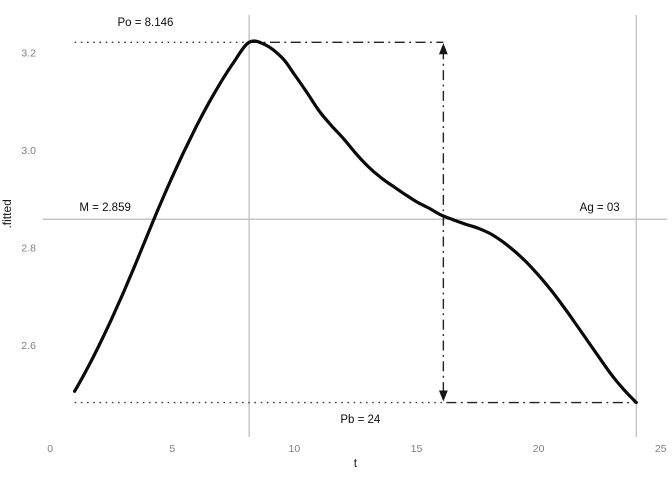 The height and width of the screenshot is (480, 672). I want to click on x-tick-label: 25, so click(661, 449).